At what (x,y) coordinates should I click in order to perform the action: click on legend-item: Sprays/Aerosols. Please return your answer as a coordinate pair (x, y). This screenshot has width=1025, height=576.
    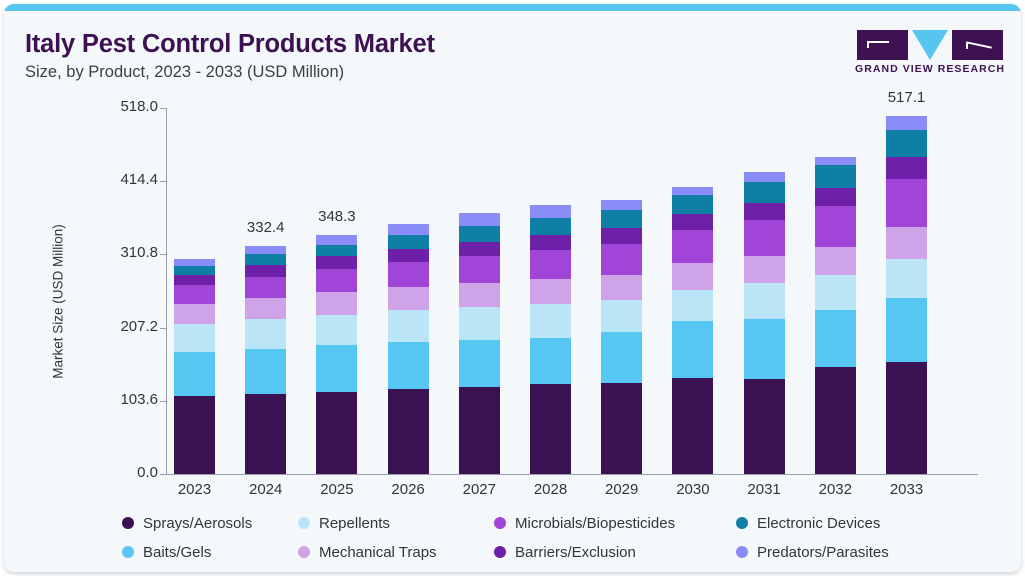
    Looking at the image, I should click on (187, 523).